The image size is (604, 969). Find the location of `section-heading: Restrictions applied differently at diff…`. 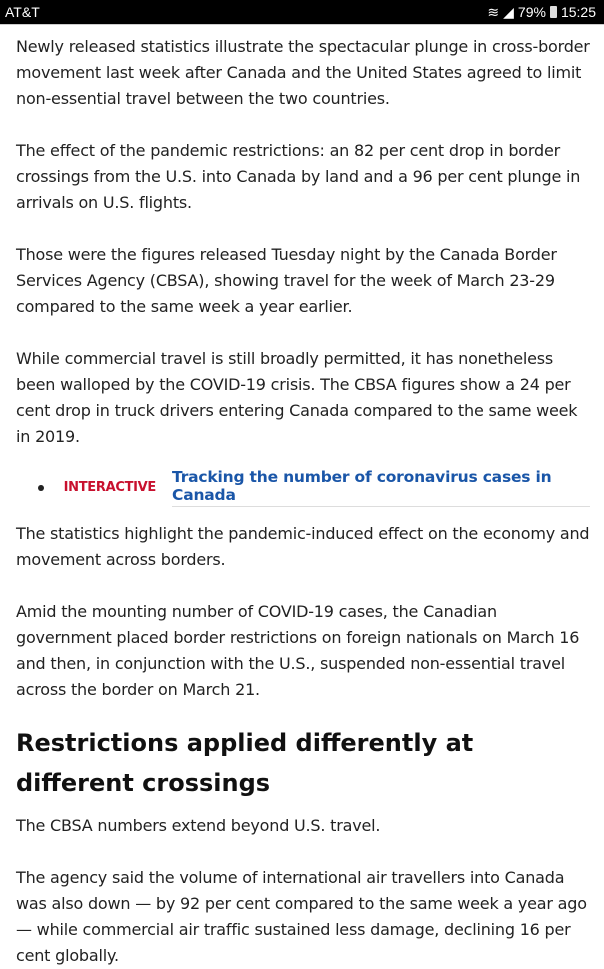

section-heading: Restrictions applied differently at diff… is located at coordinates (245, 763).